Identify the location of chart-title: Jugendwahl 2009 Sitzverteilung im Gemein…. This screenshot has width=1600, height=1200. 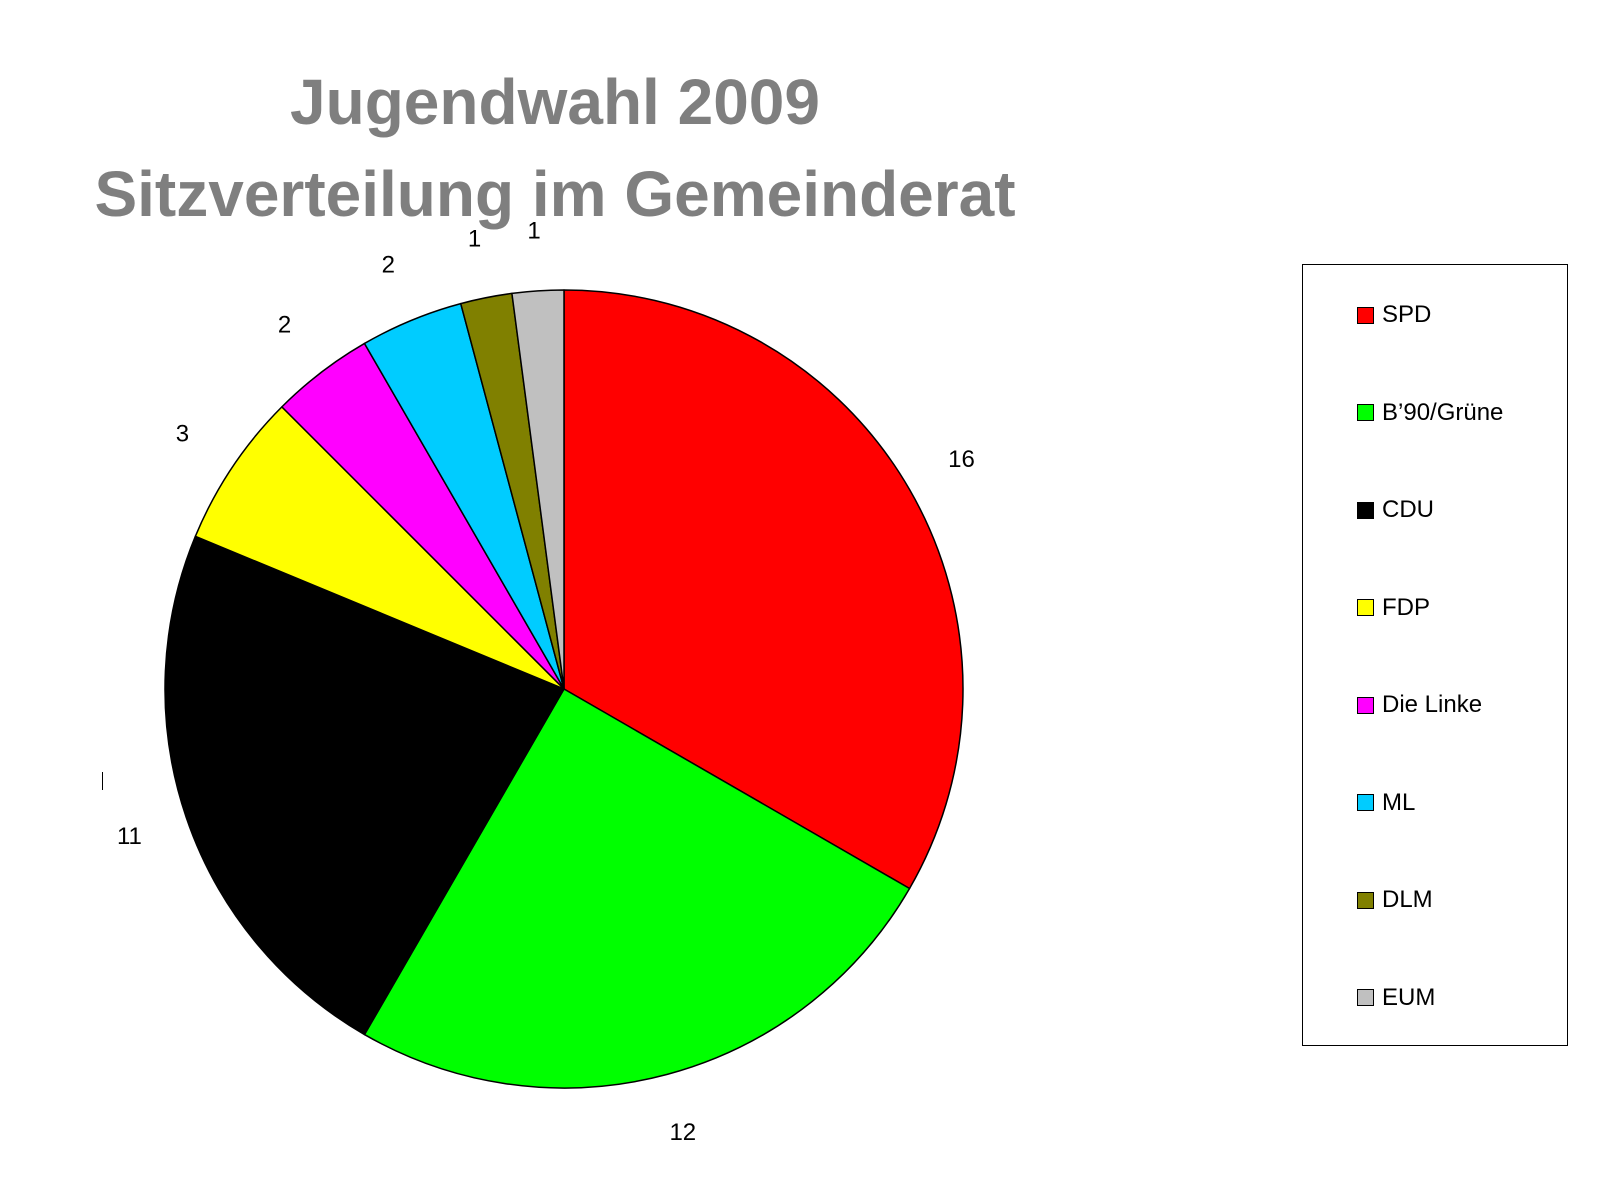
(555, 148).